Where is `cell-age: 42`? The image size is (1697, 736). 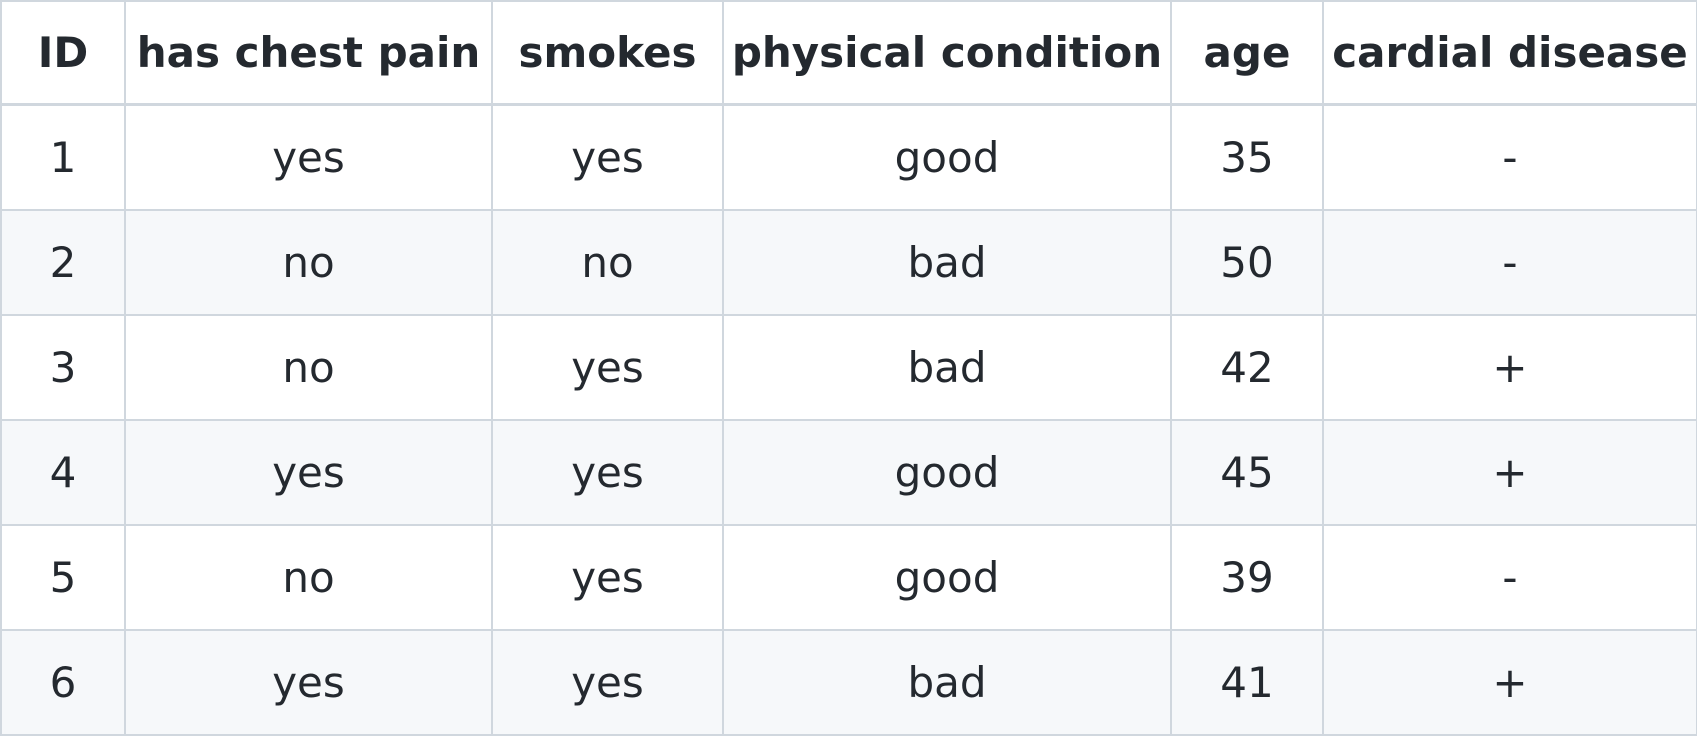
cell-age: 42 is located at coordinates (1247, 367).